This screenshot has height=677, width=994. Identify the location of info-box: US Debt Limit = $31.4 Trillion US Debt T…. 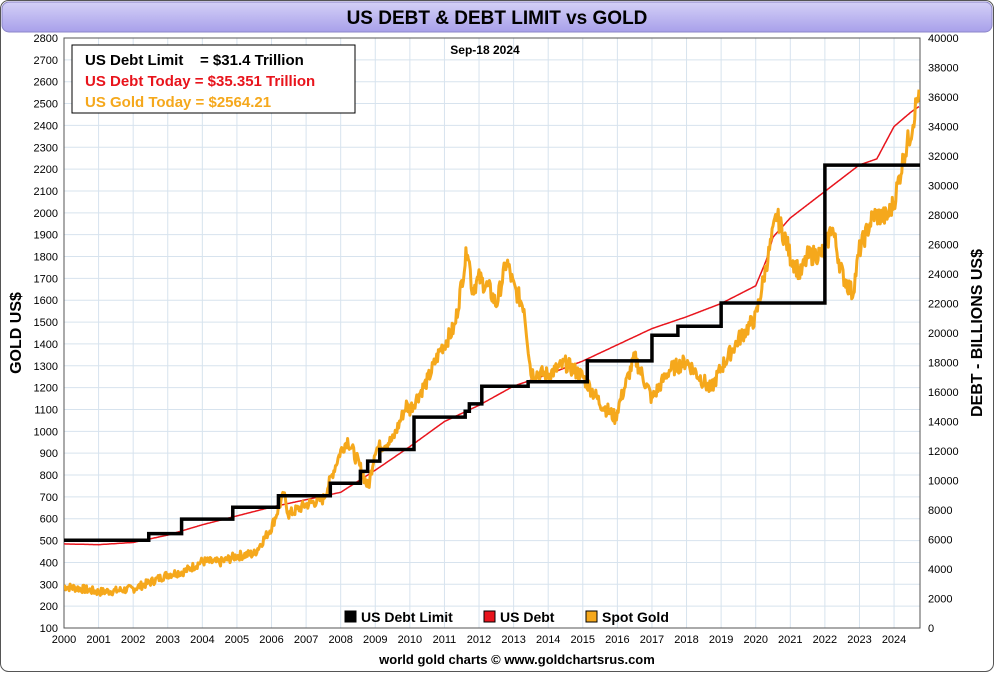
(213, 79).